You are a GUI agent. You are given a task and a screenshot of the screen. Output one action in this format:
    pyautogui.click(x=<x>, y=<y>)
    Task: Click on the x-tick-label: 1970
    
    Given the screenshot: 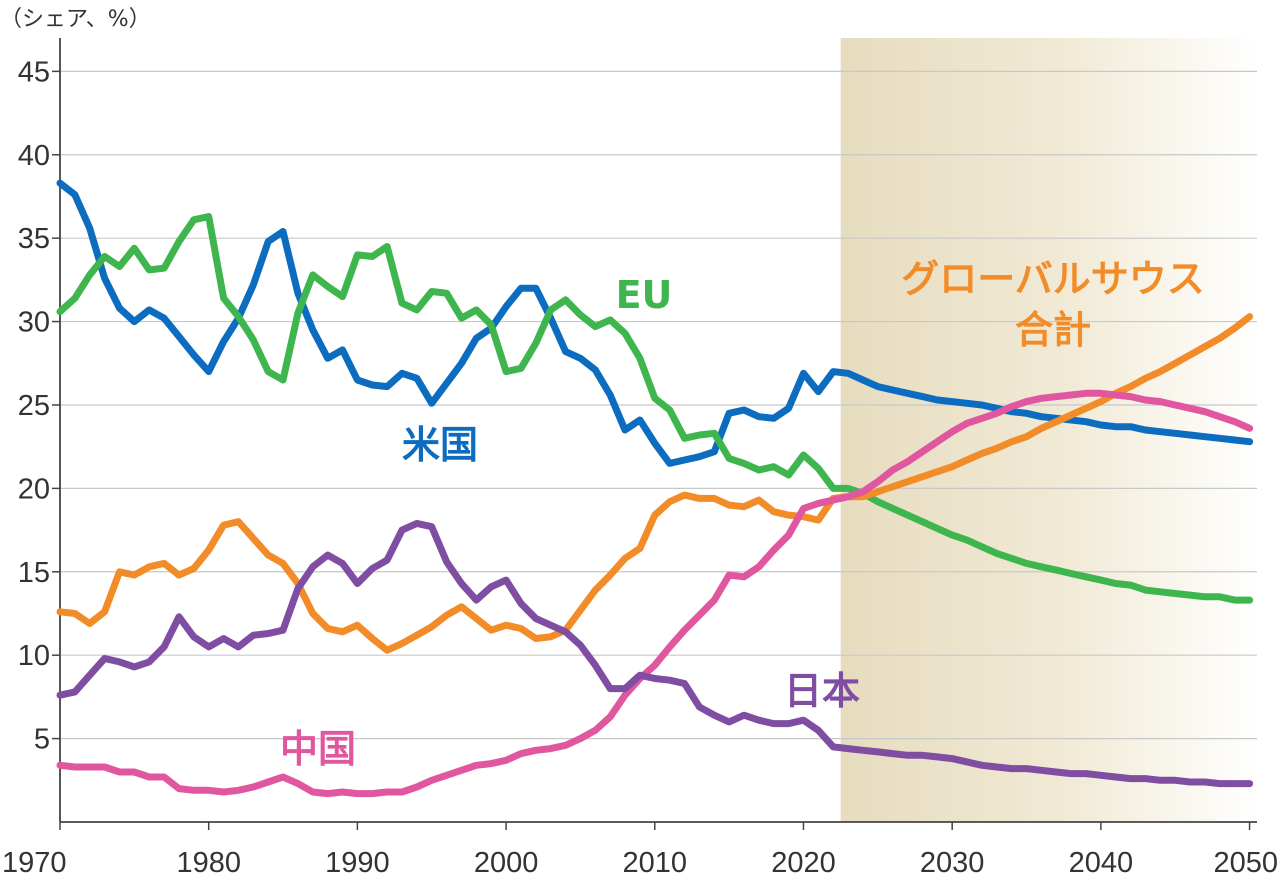 What is the action you would take?
    pyautogui.click(x=34, y=863)
    